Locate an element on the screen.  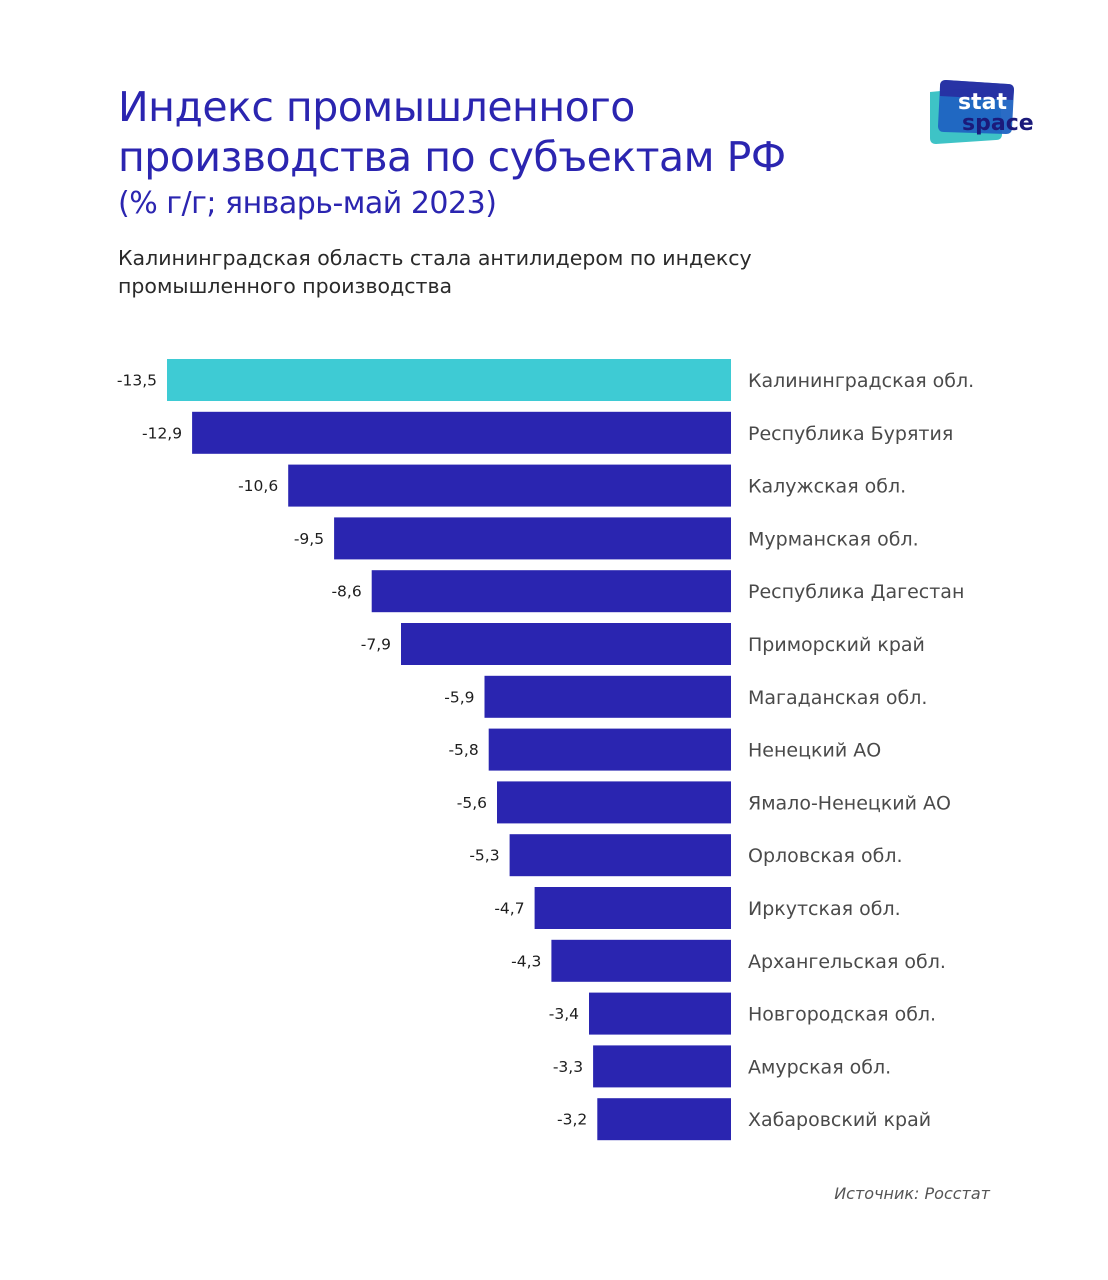
value-label-14: -3,2 is located at coordinates (572, 1120).